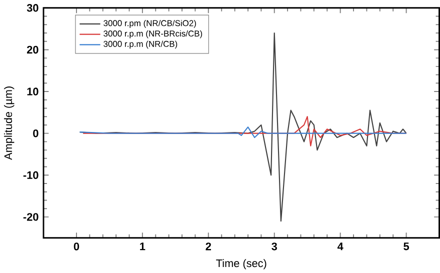 This screenshot has height=273, width=440. I want to click on legend-label: 3000 r.p.m (NR/CB), so click(141, 44).